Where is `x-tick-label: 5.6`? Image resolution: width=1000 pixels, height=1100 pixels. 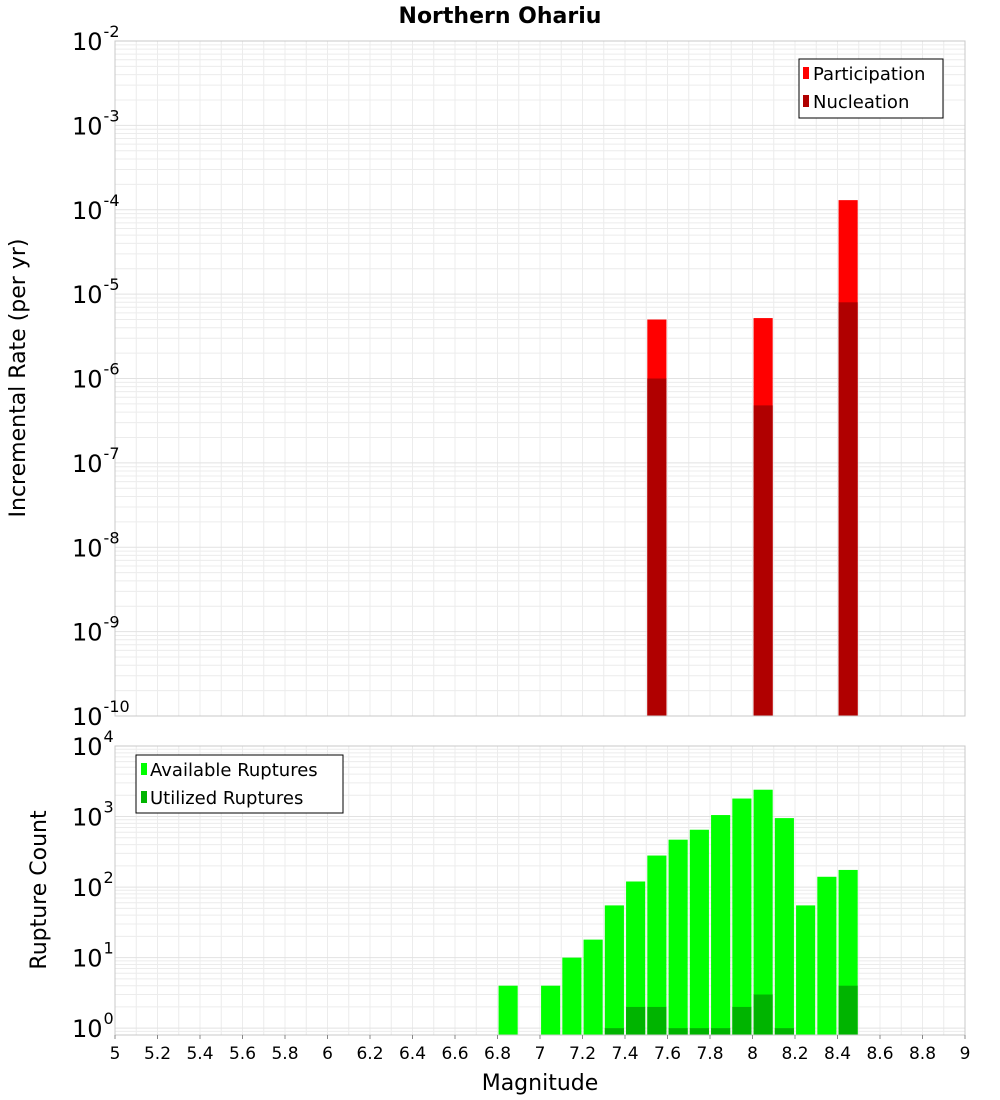
x-tick-label: 5.6 is located at coordinates (242, 1054).